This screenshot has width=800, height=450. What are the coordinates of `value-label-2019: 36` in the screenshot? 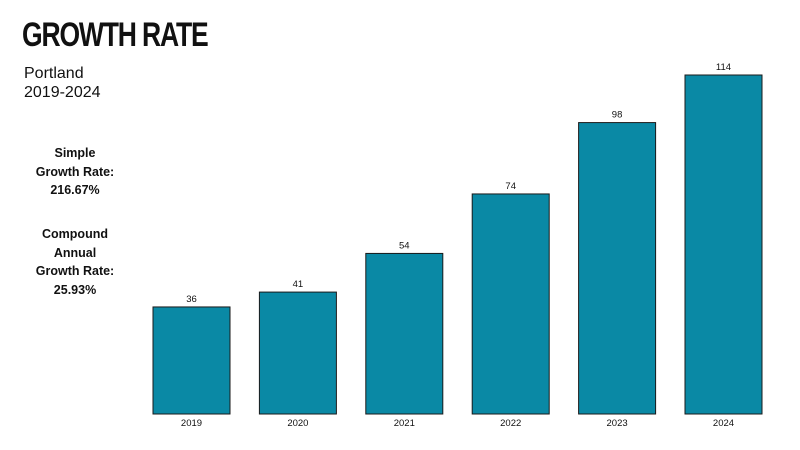 It's located at (191, 299).